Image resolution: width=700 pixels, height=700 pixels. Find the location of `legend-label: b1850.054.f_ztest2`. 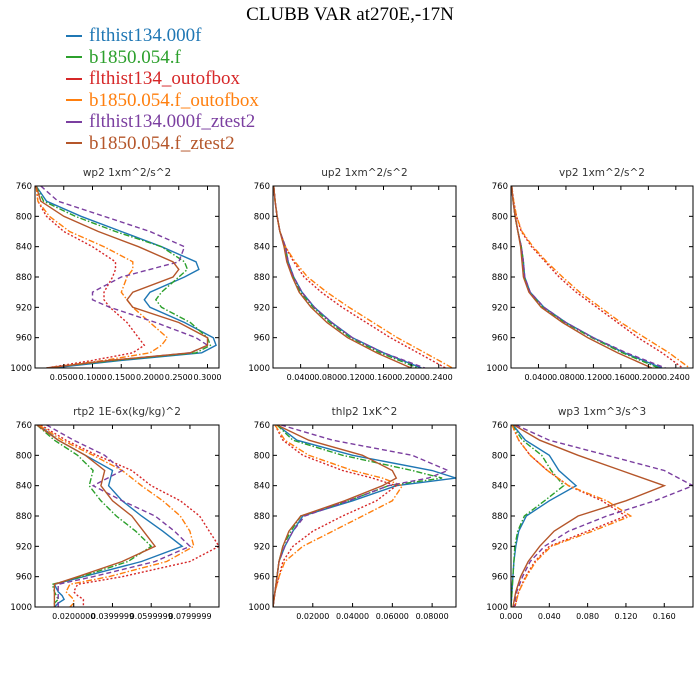

legend-label: b1850.054.f_ztest2 is located at coordinates (162, 143).